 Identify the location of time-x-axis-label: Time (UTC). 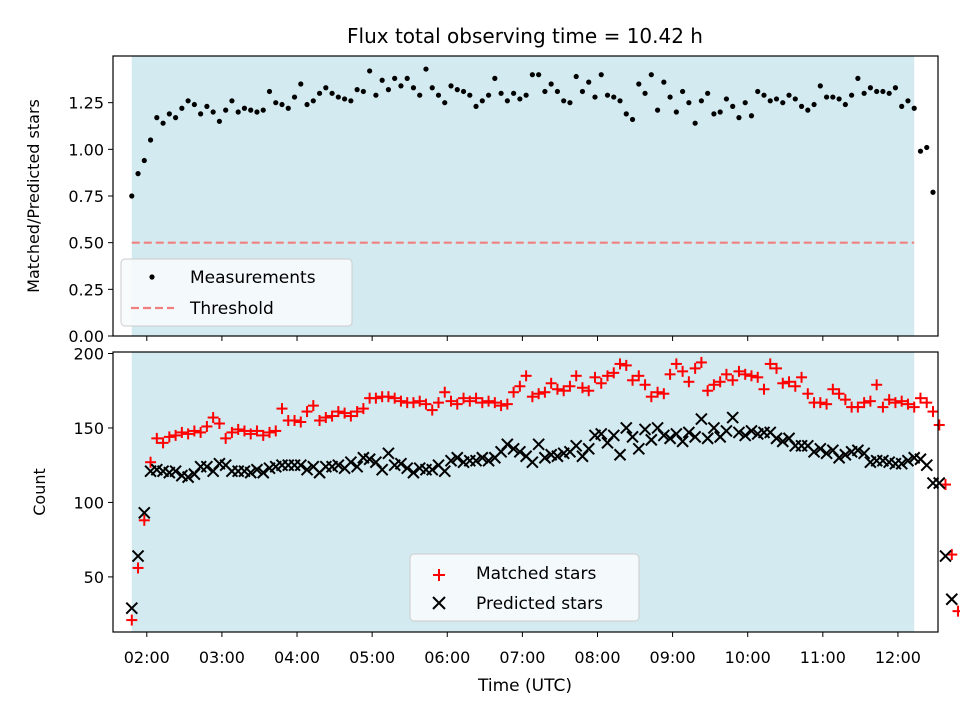
(524, 686).